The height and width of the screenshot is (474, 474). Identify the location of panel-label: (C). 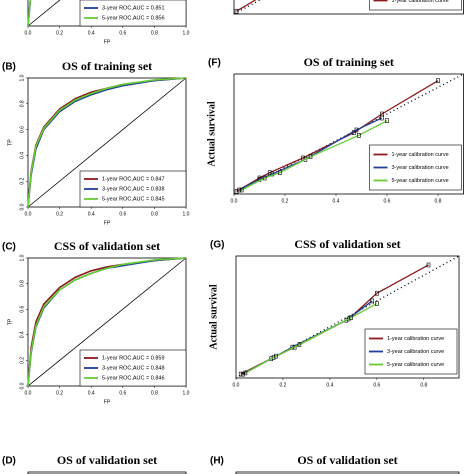
(9, 247).